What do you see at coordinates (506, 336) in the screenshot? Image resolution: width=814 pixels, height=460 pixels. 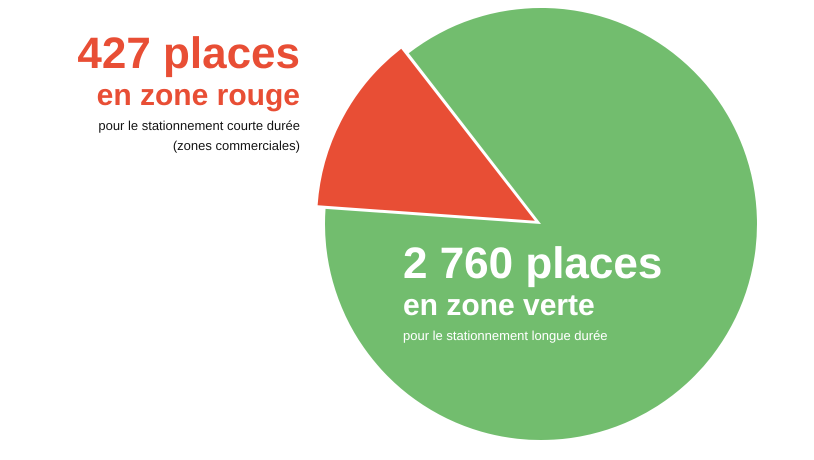 I see `text: pour le stationnement longue durée` at bounding box center [506, 336].